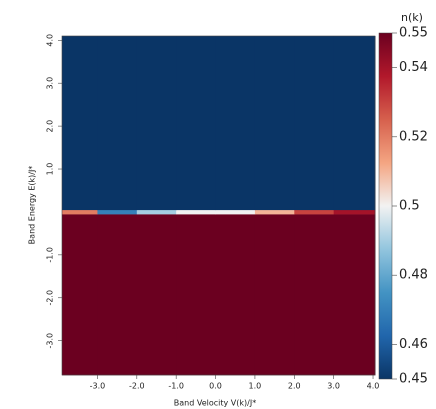 The height and width of the screenshot is (409, 436). I want to click on colorbar-tick-label: 0.48, so click(413, 275).